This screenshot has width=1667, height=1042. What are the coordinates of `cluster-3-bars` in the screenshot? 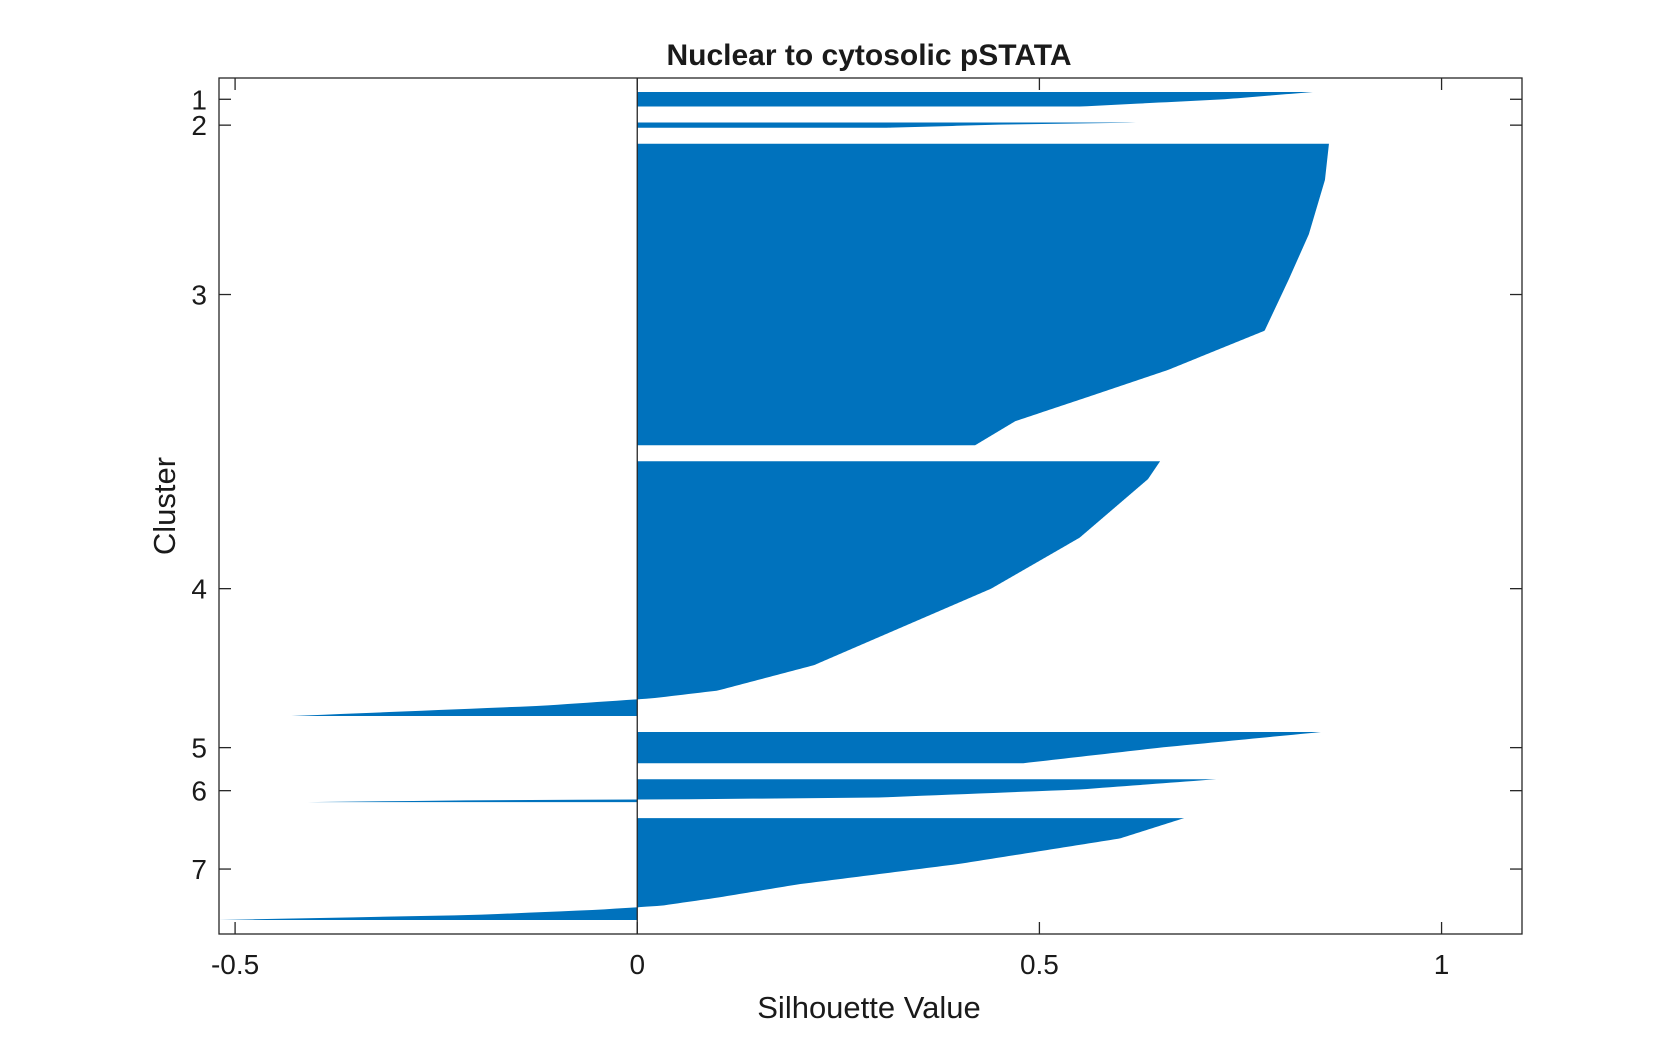 It's located at (983, 294).